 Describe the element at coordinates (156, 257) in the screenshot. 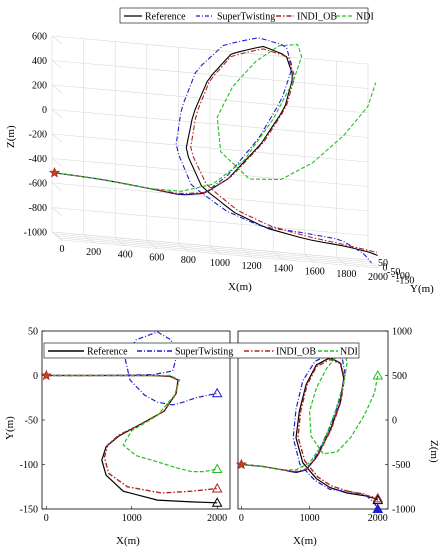

I see `tick-3d-x-3: 600` at that location.